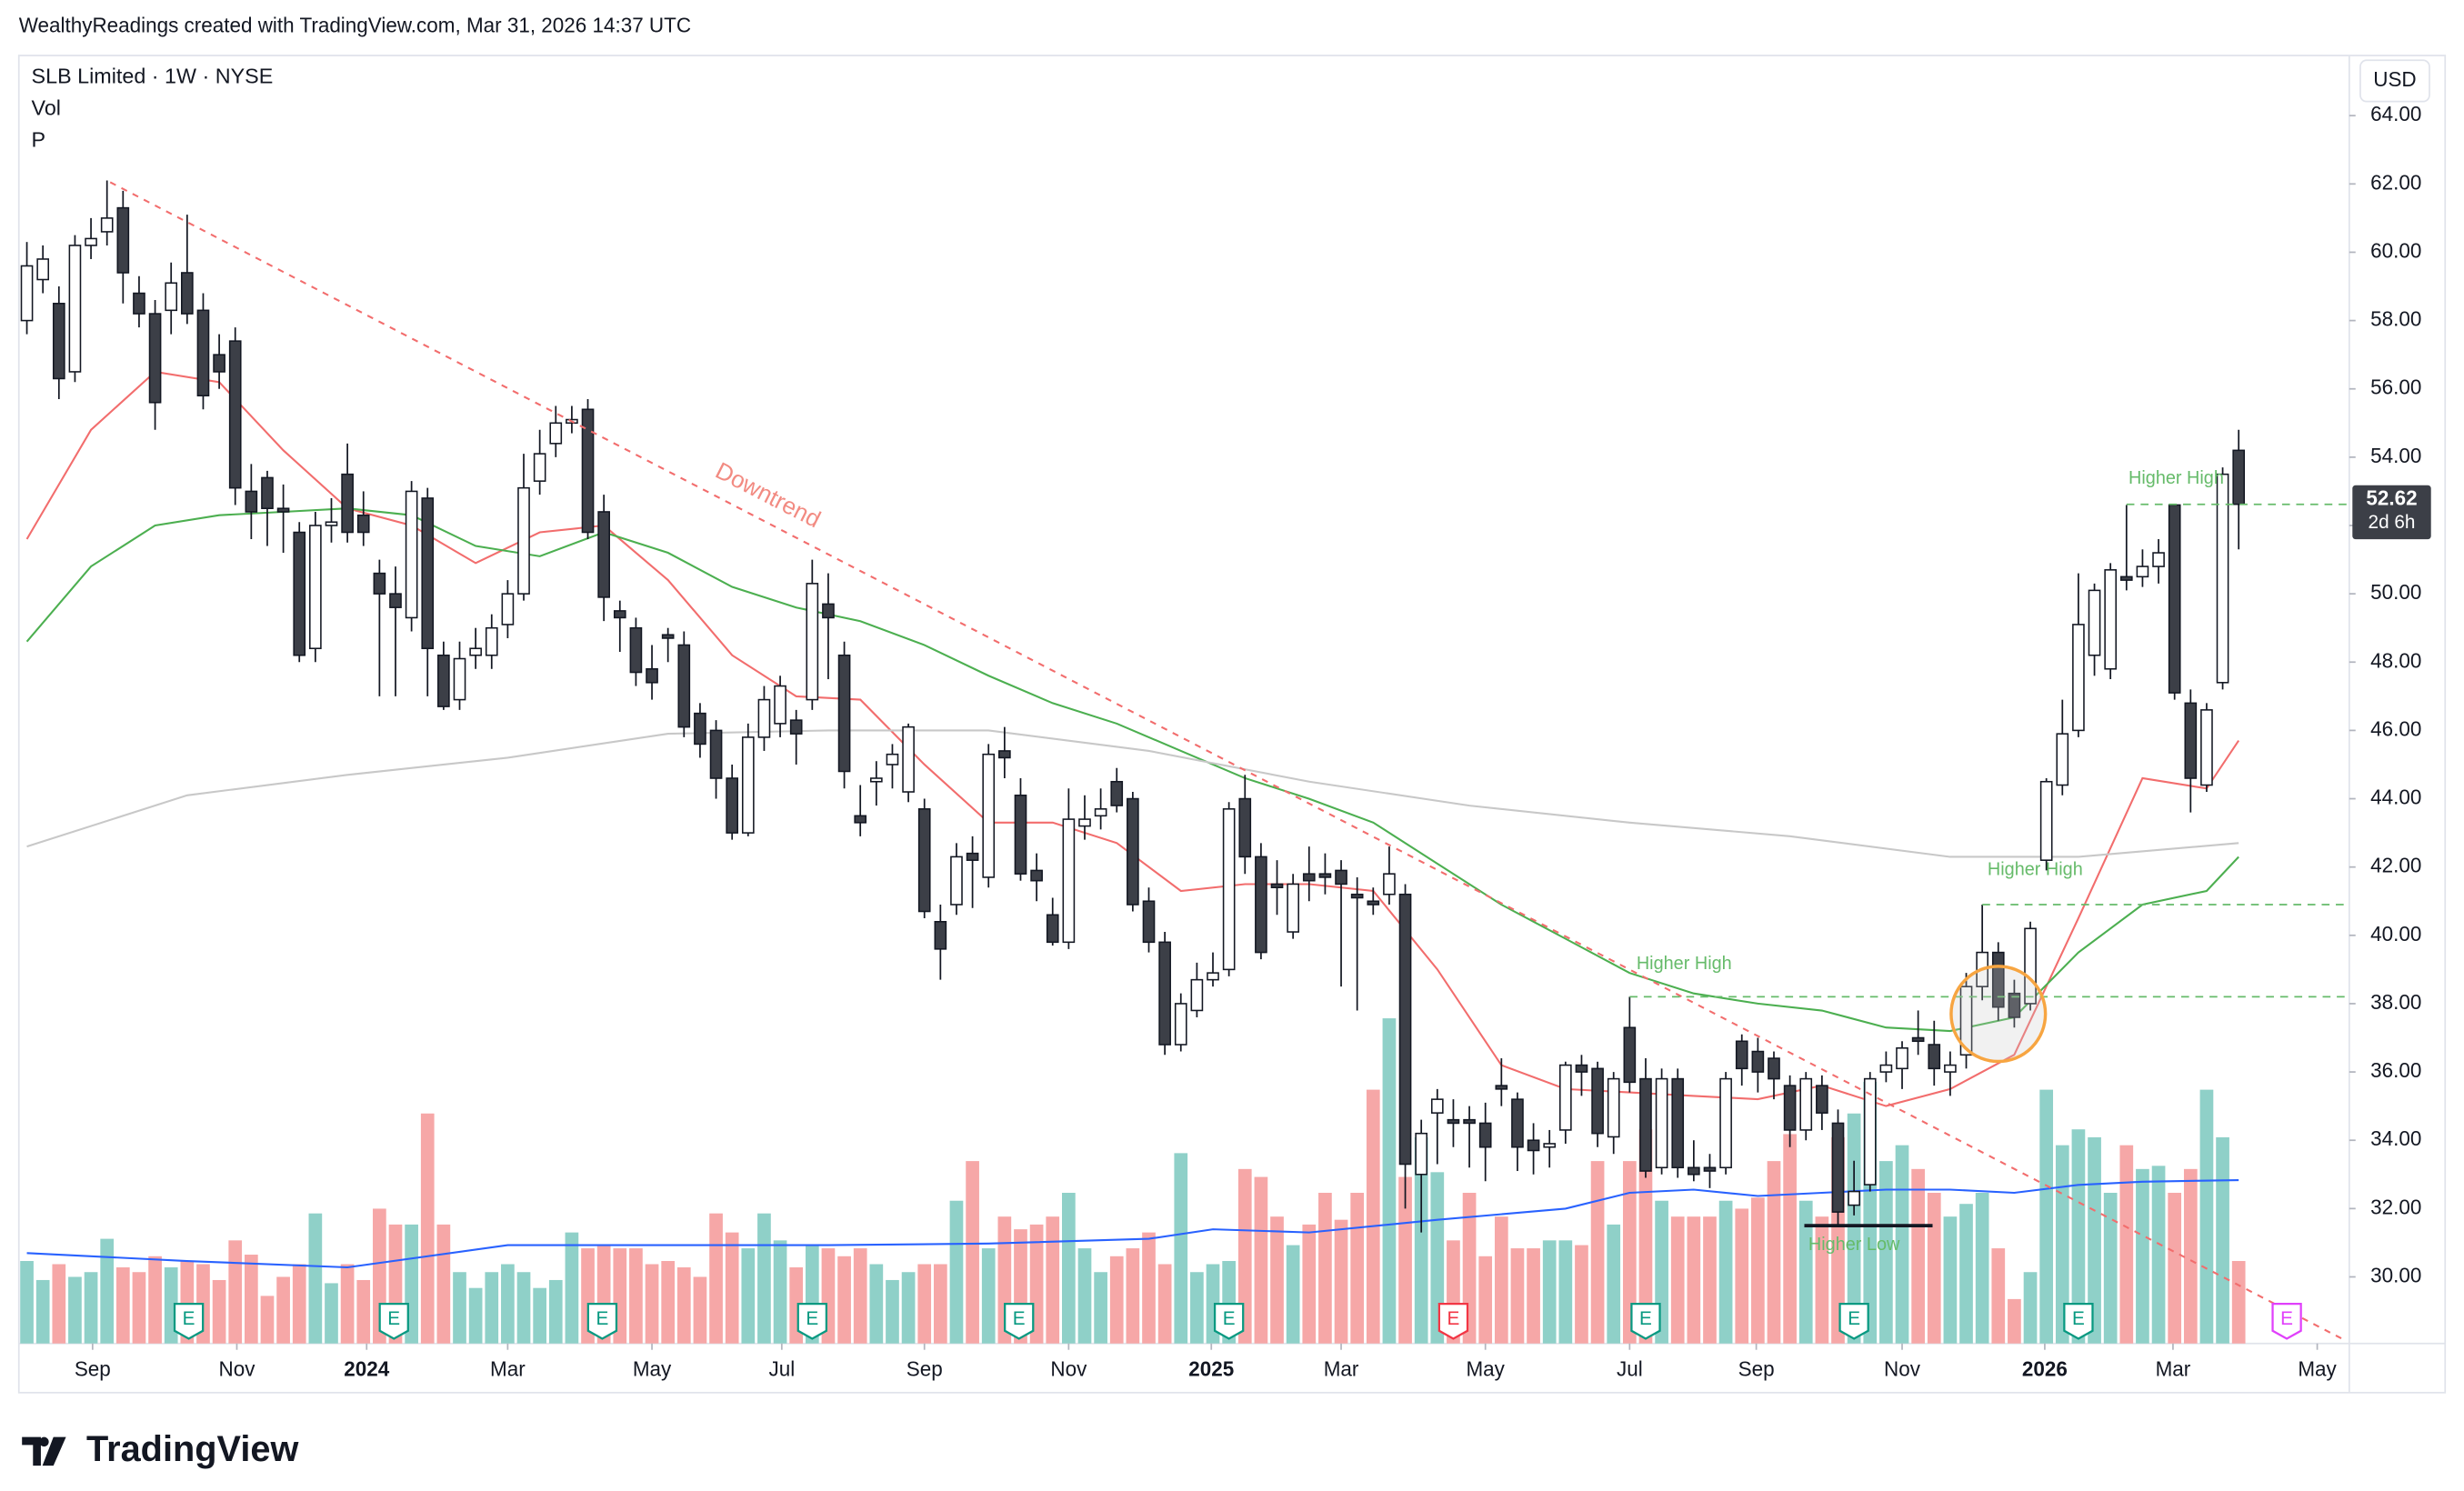  I want to click on countdown: 2d 6h, so click(2392, 522).